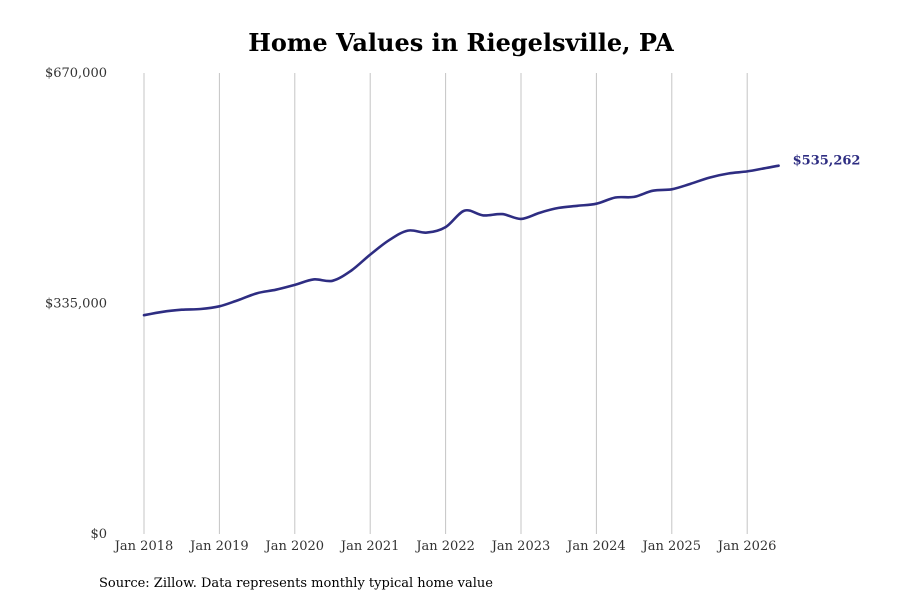 The width and height of the screenshot is (900, 600). I want to click on x-tick-label: Jan 2023, so click(520, 546).